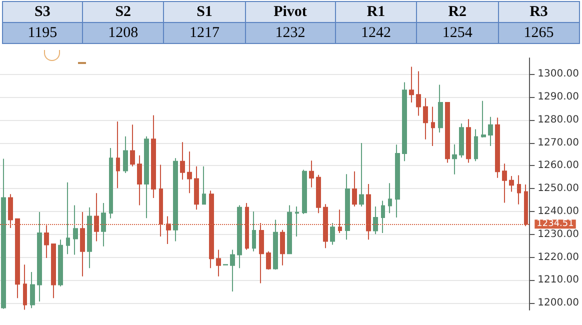 This screenshot has width=582, height=325. What do you see at coordinates (559, 188) in the screenshot?
I see `y-tick-label: 1250.00` at bounding box center [559, 188].